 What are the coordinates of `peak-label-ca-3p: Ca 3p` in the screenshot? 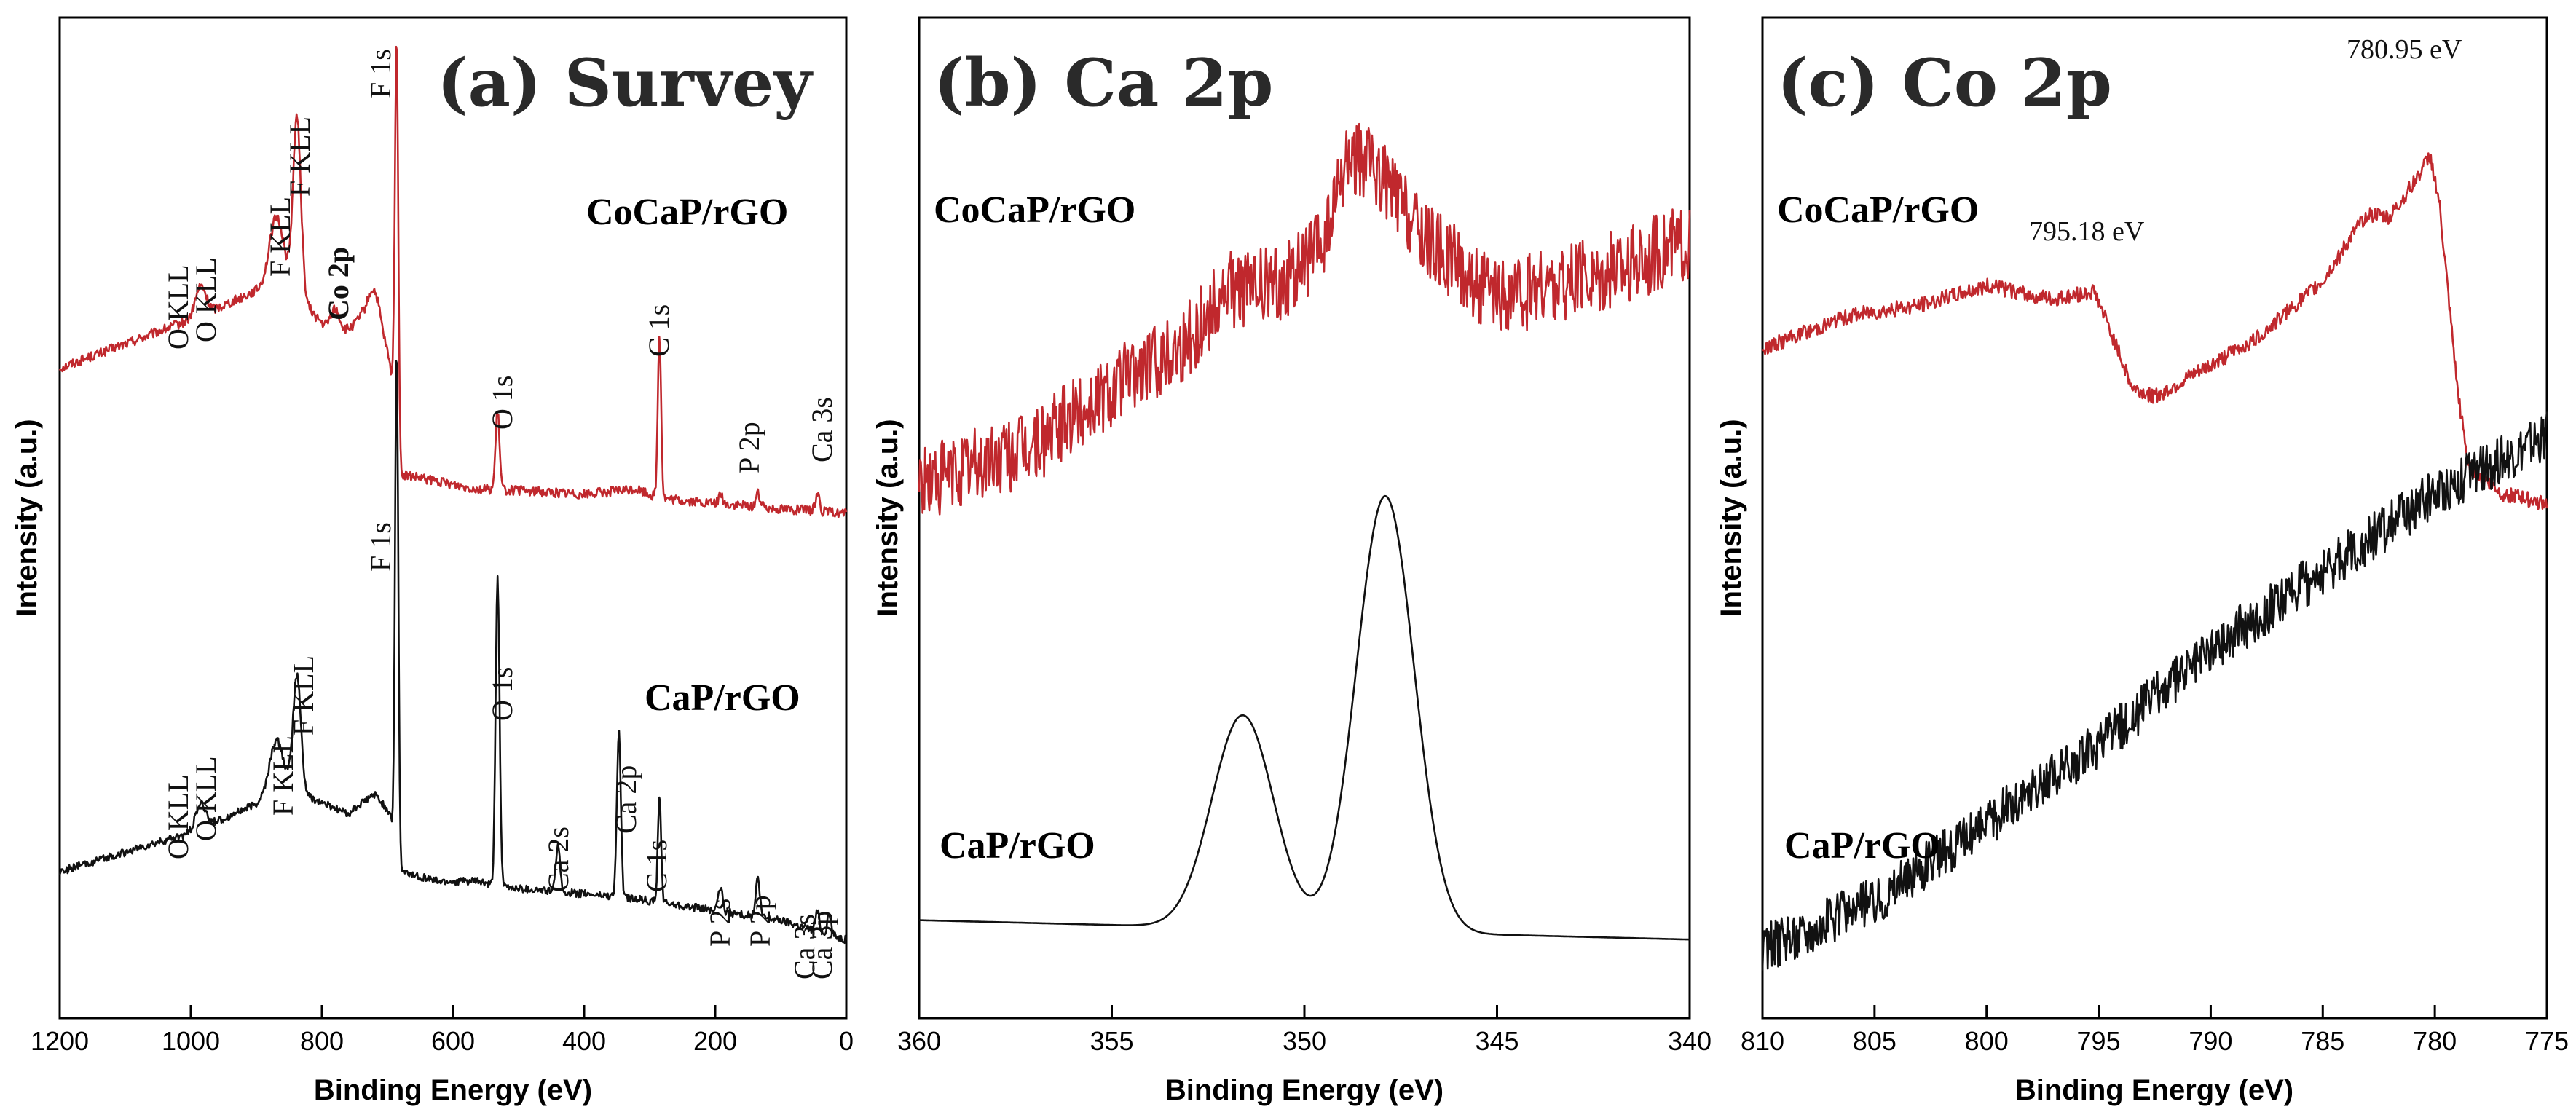 It's located at (822, 945).